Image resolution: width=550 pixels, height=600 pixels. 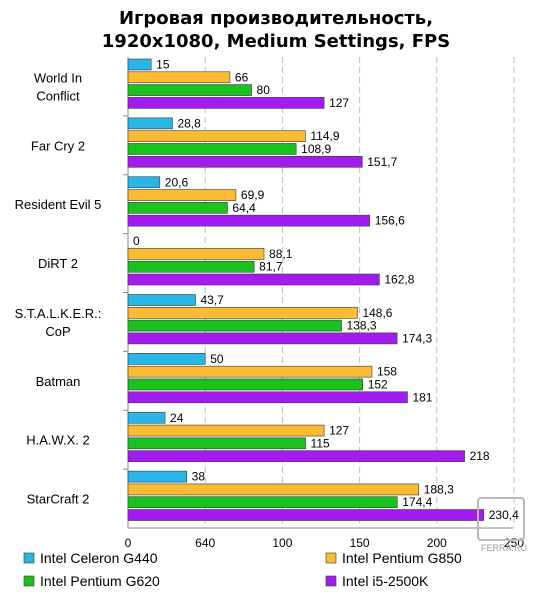 I want to click on bar-value-label: 50, so click(x=217, y=359).